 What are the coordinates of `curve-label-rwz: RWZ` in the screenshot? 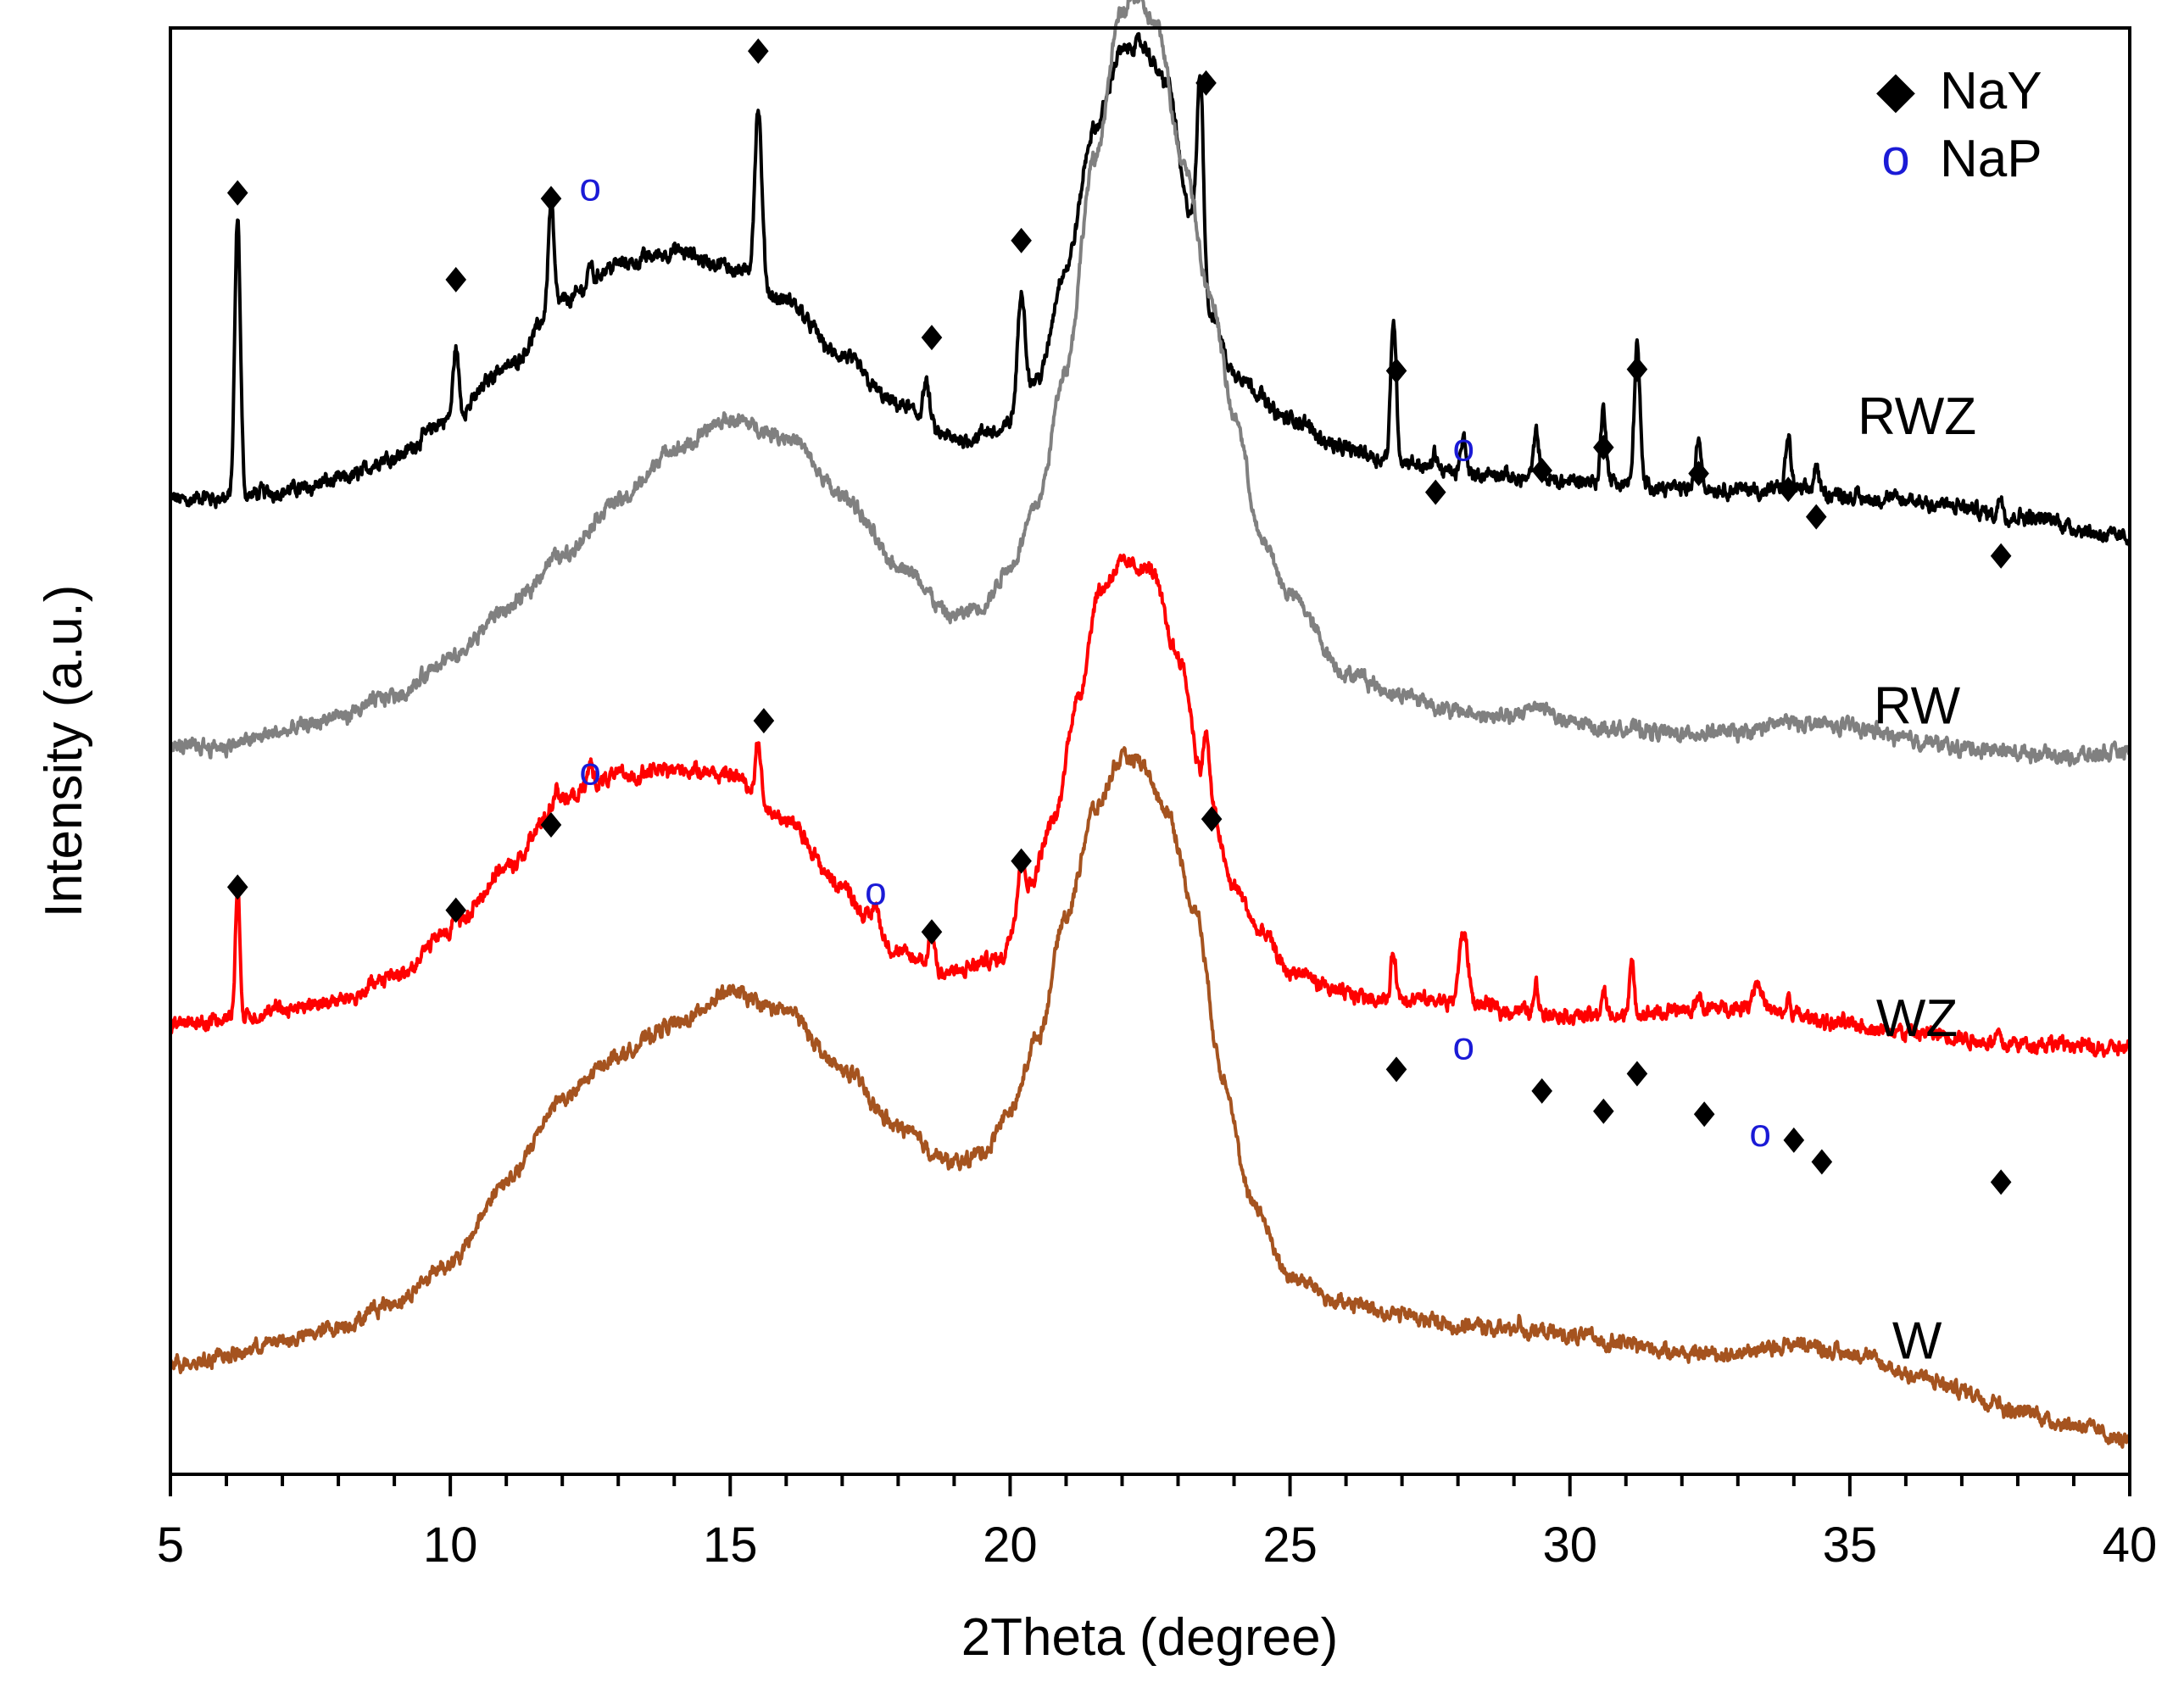 It's located at (1917, 416).